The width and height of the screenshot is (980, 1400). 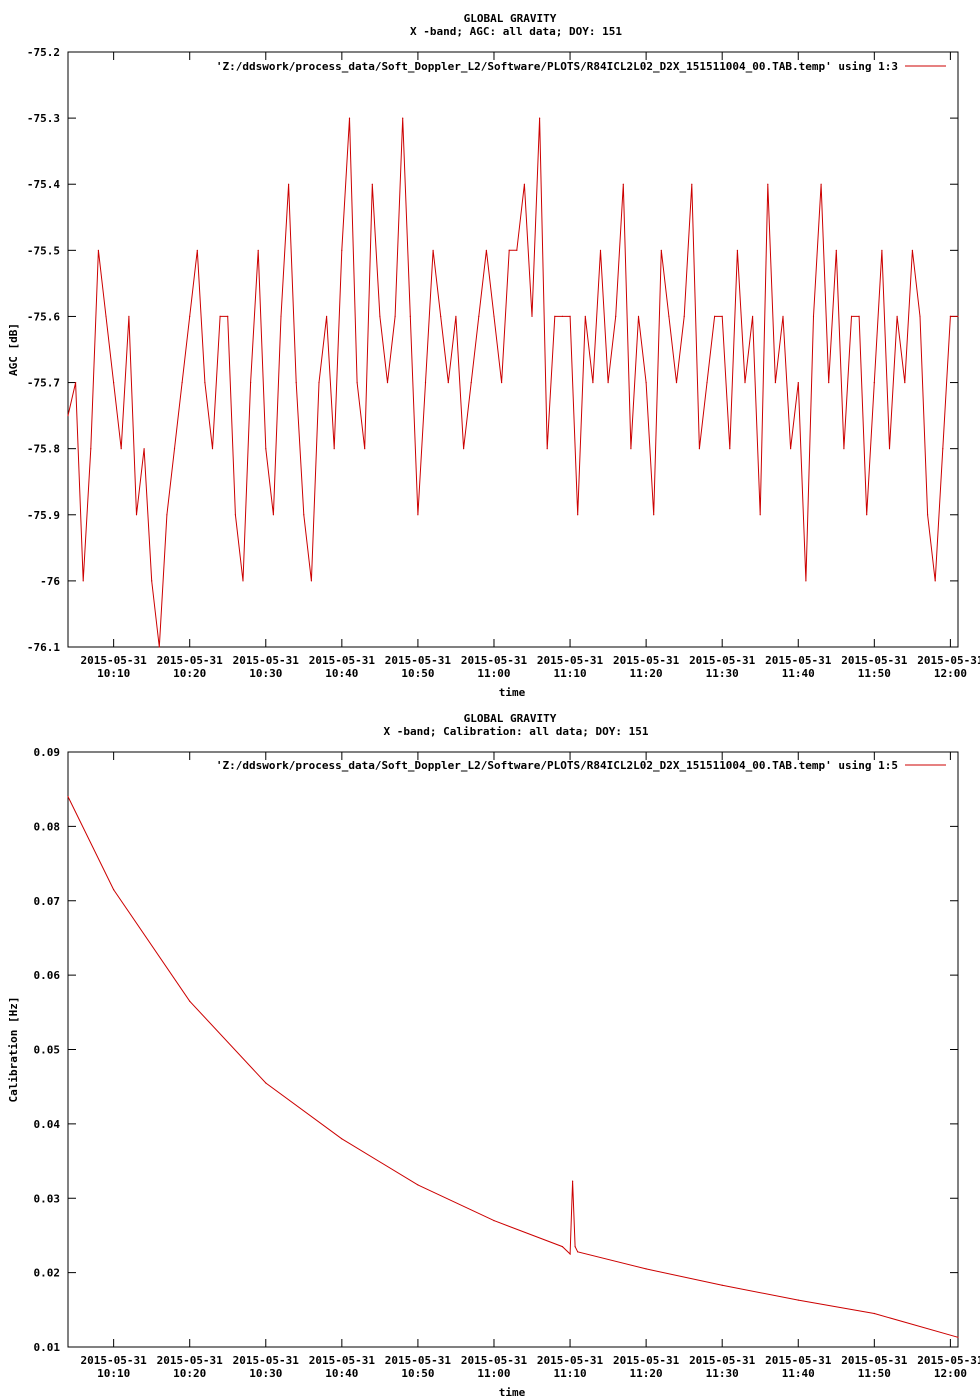 I want to click on y-tick-label: 0.05, so click(x=47, y=1050).